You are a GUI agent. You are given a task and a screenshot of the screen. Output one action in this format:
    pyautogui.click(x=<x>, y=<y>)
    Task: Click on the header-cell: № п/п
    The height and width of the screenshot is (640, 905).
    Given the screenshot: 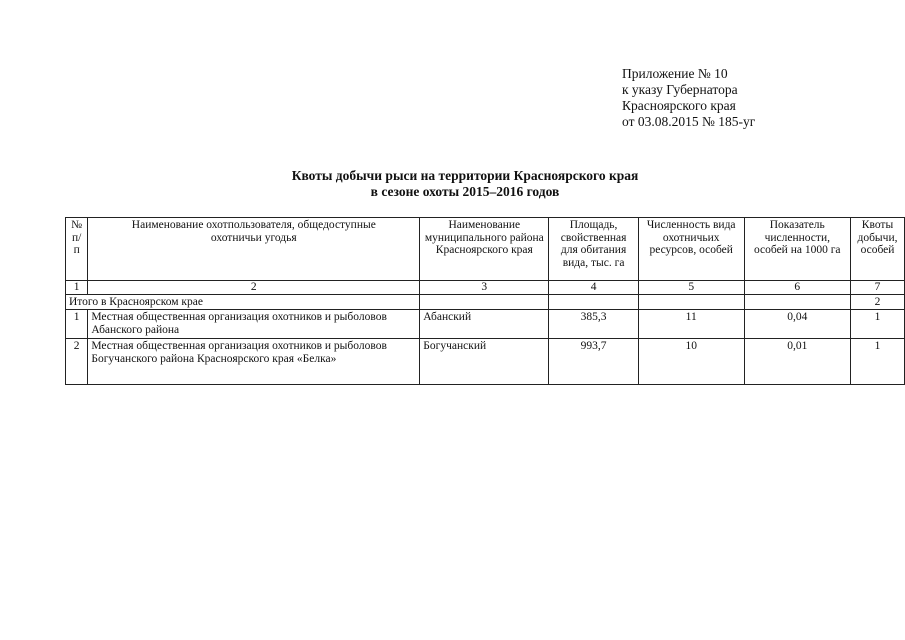 What is the action you would take?
    pyautogui.click(x=76, y=249)
    